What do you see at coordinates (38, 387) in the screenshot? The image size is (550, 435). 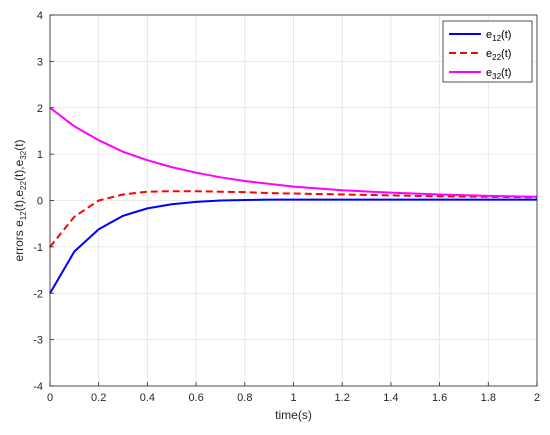 I see `y-tick-label: -4` at bounding box center [38, 387].